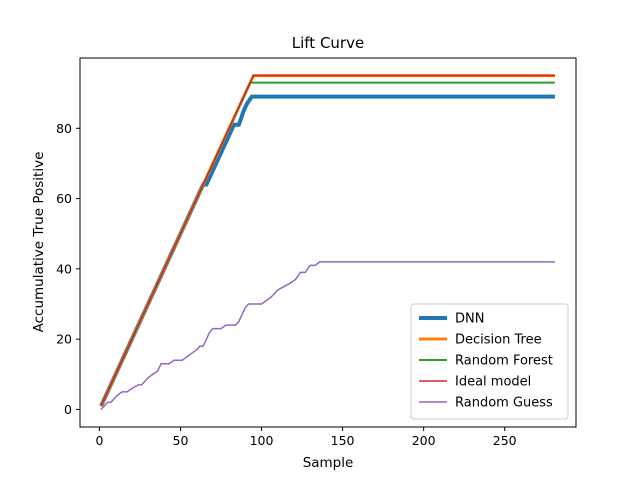  Describe the element at coordinates (504, 361) in the screenshot. I see `legend-label: Random Forest` at that location.